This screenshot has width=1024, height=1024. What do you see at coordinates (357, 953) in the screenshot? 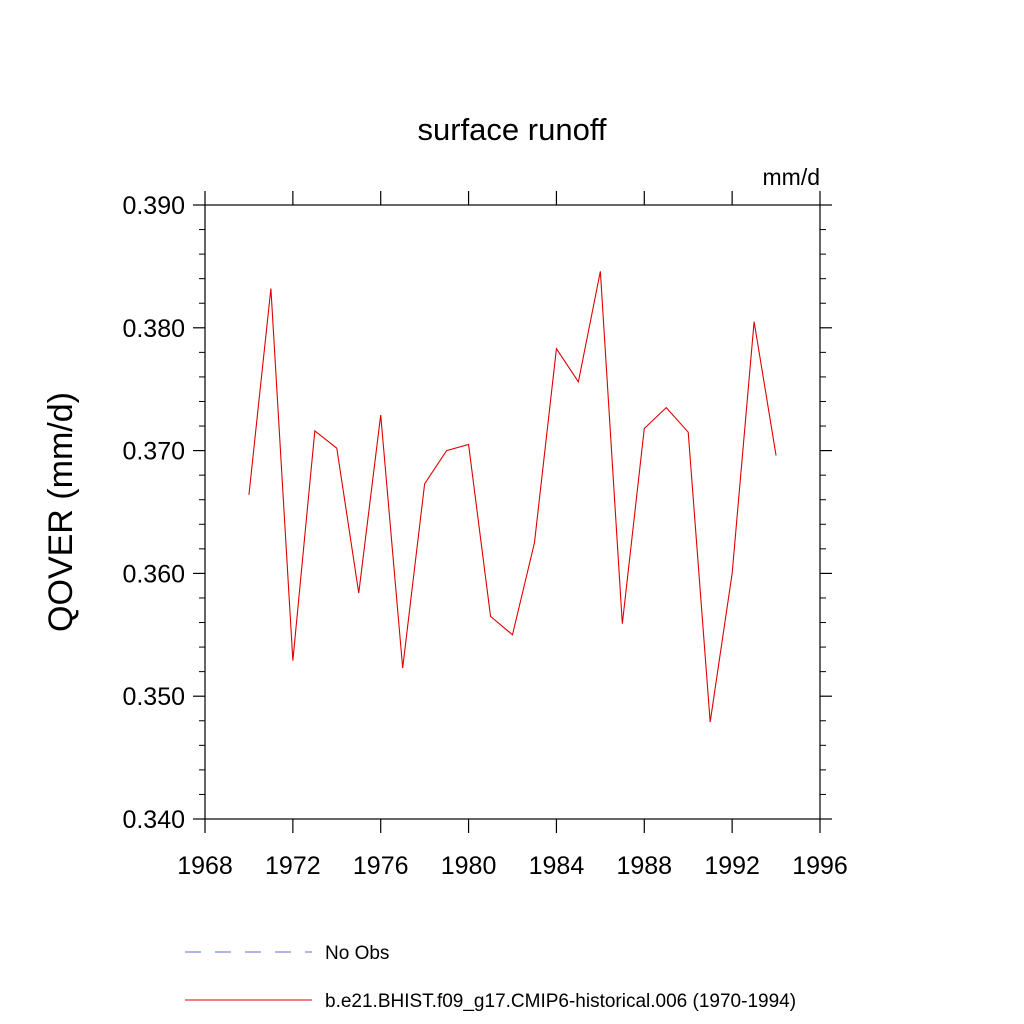
I see `legend-label: No Obs` at bounding box center [357, 953].